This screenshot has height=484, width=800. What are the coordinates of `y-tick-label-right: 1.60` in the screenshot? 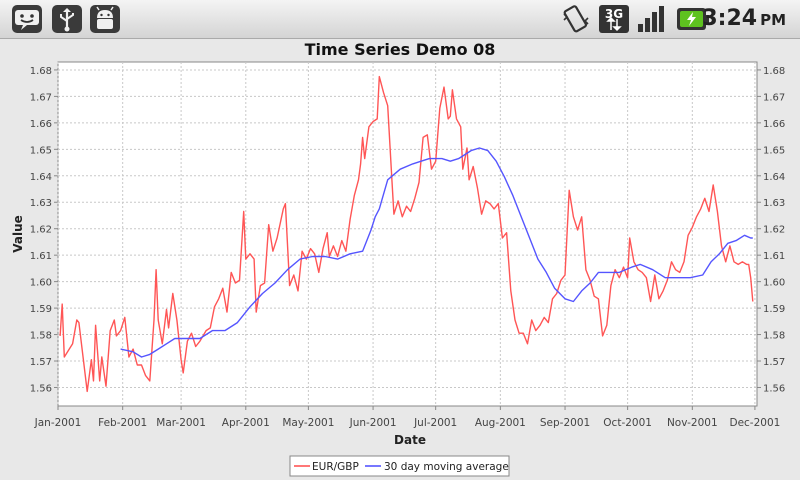 It's located at (774, 283).